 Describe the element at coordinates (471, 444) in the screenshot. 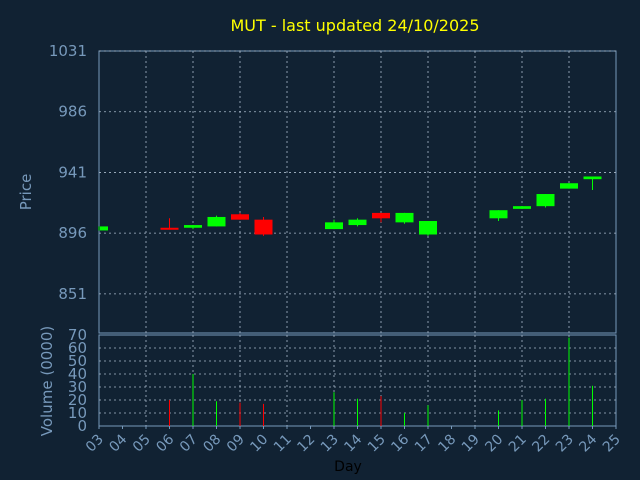

I see `x-tick-label: 19` at that location.